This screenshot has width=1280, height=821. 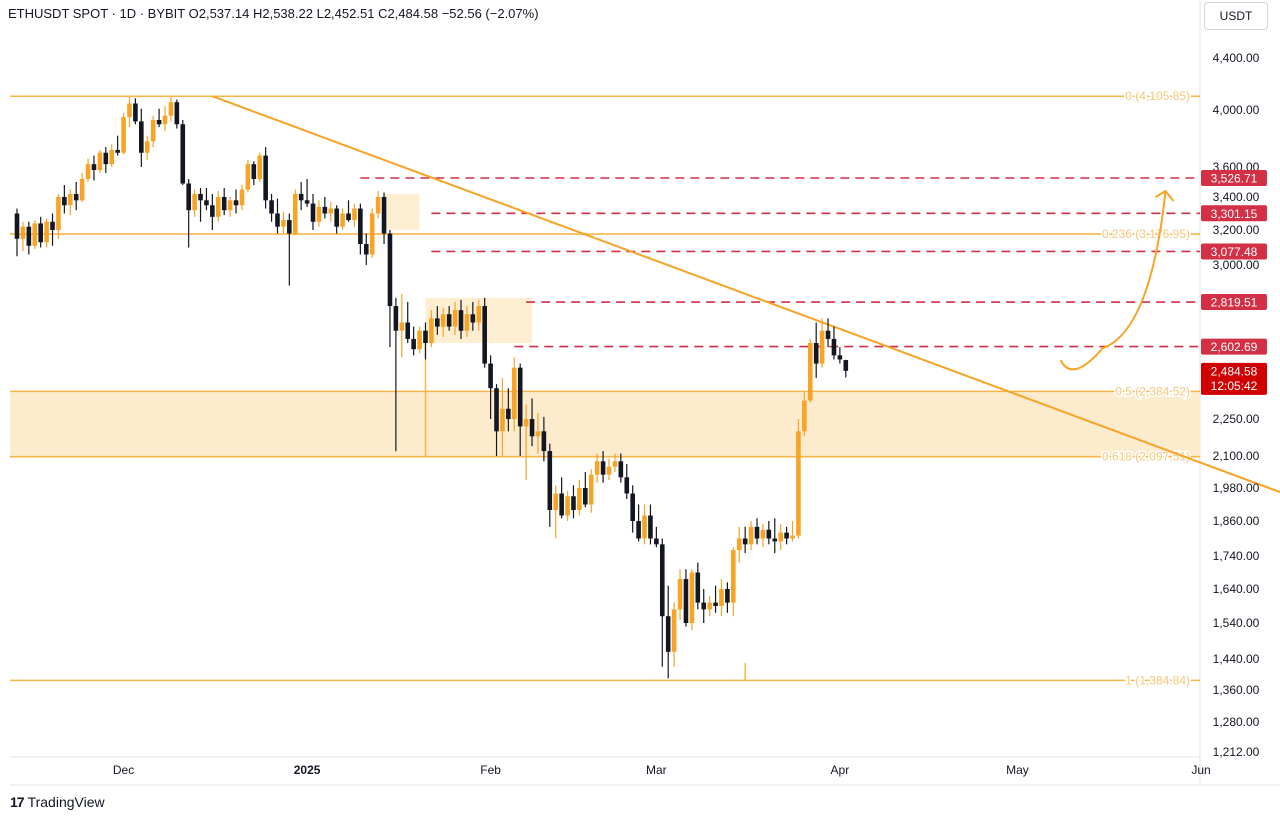 What do you see at coordinates (307, 770) in the screenshot?
I see `time-tick-label: 2025` at bounding box center [307, 770].